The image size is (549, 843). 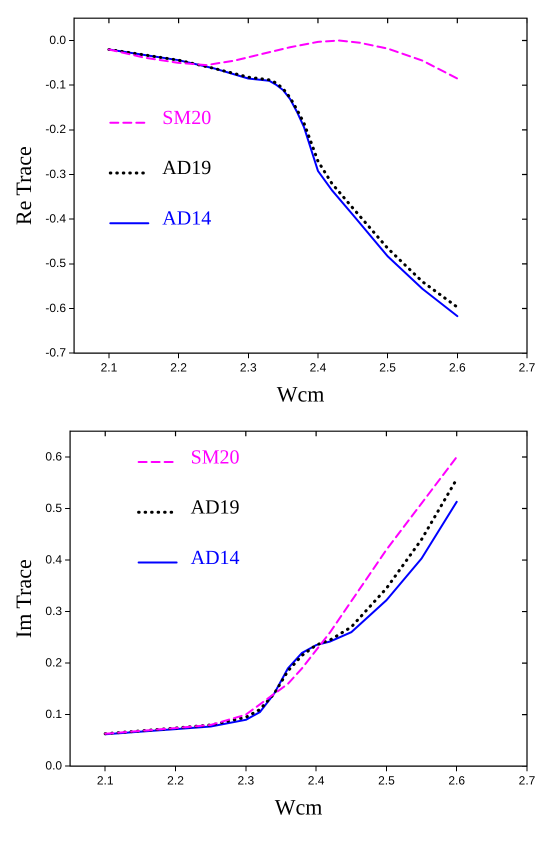 What do you see at coordinates (55, 263) in the screenshot?
I see `y-tick-label: -0.5` at bounding box center [55, 263].